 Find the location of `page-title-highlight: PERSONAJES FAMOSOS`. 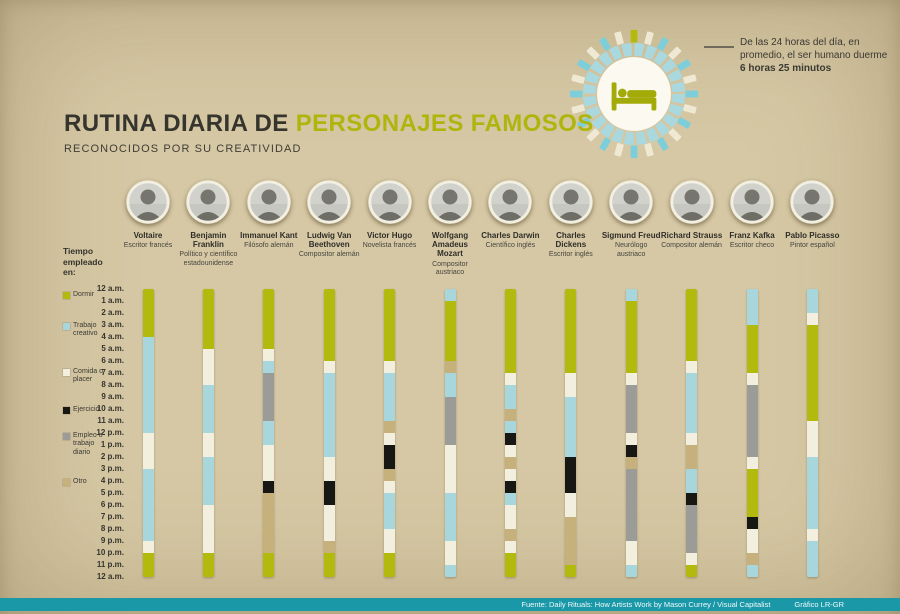

page-title-highlight: PERSONAJES FAMOSOS is located at coordinates (444, 123).